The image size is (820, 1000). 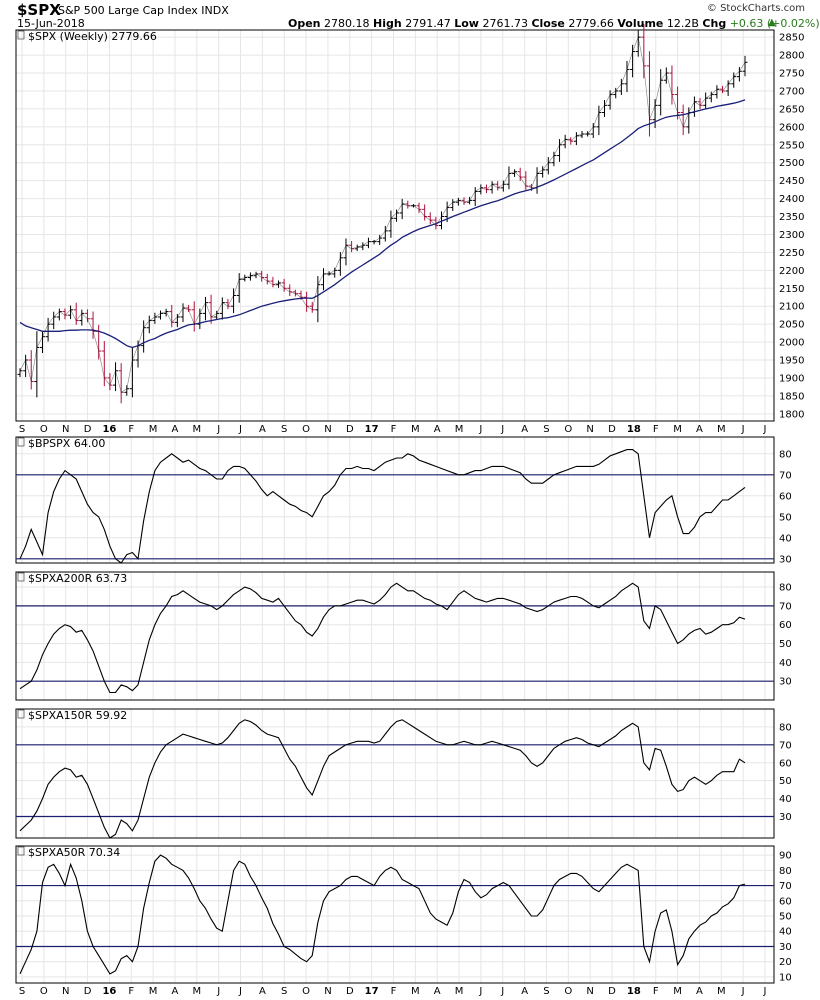 What do you see at coordinates (143, 10) in the screenshot?
I see `symbol-name: S&P 500 Large Cap Index INDX` at bounding box center [143, 10].